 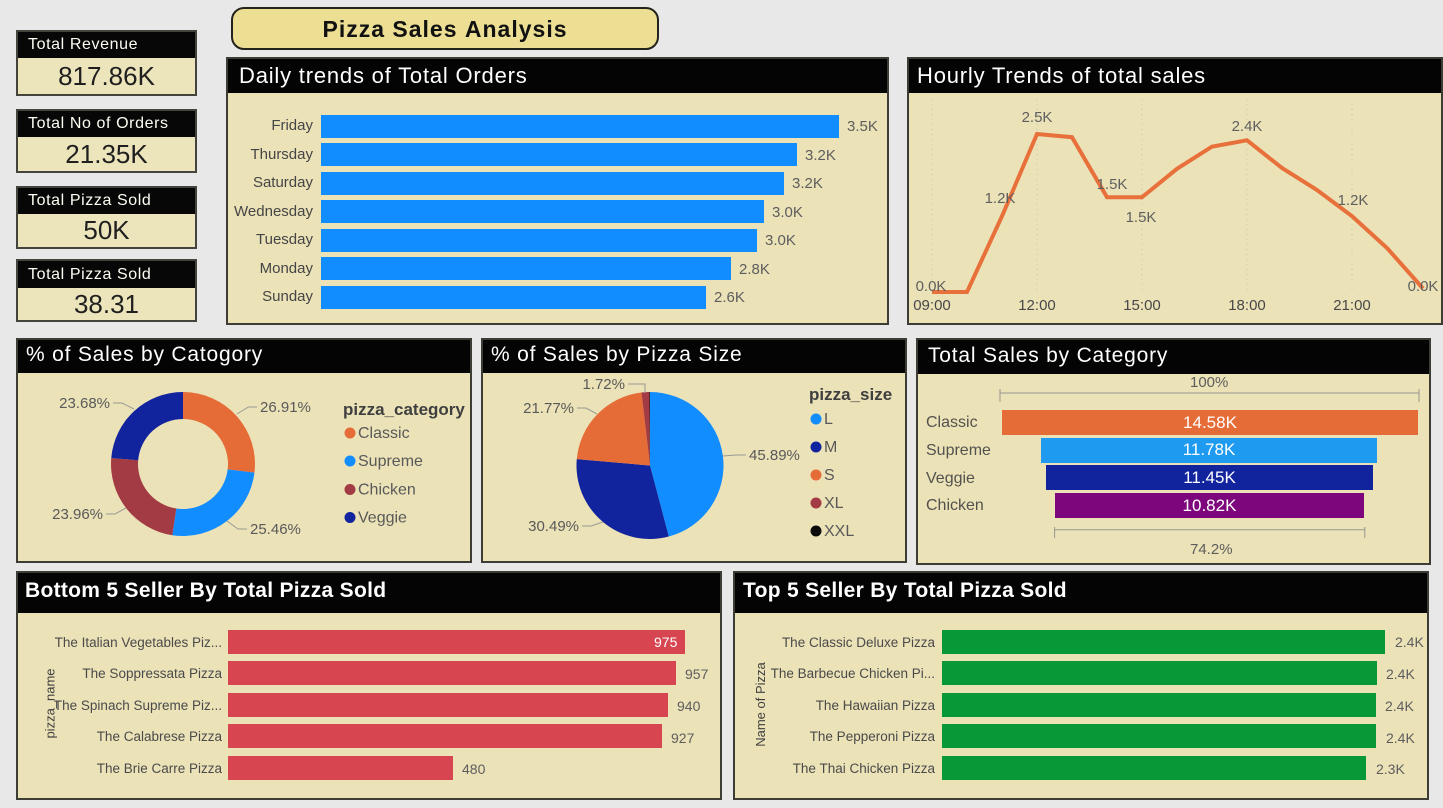 I want to click on svg-text: 1.72%, so click(x=603, y=384).